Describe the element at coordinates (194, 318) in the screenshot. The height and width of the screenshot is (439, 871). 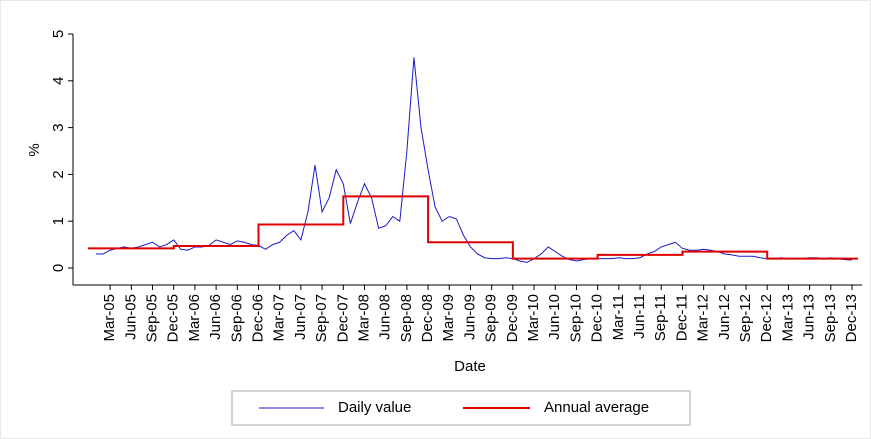
I see `x-tick-label: Mar-06` at that location.